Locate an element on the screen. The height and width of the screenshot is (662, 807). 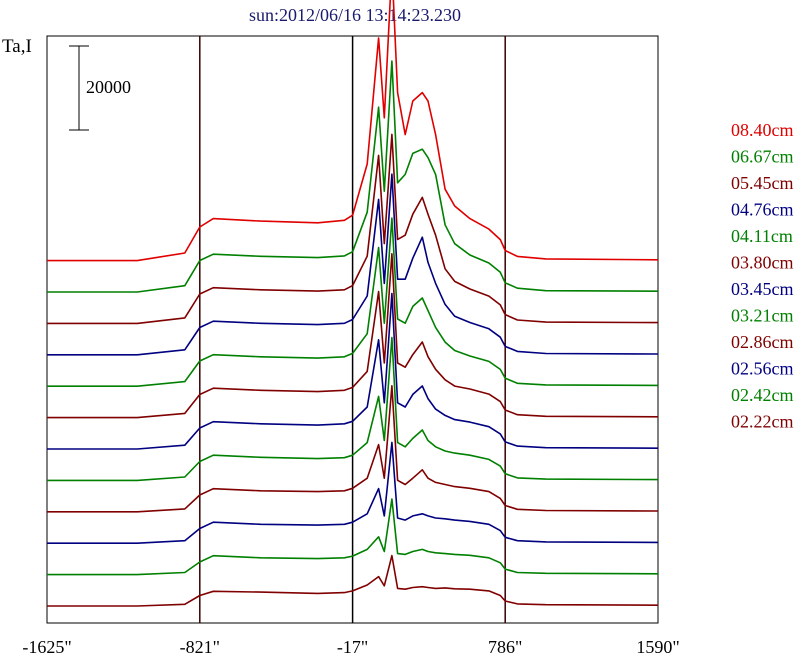
x-tick-label: 1590" is located at coordinates (657, 647).